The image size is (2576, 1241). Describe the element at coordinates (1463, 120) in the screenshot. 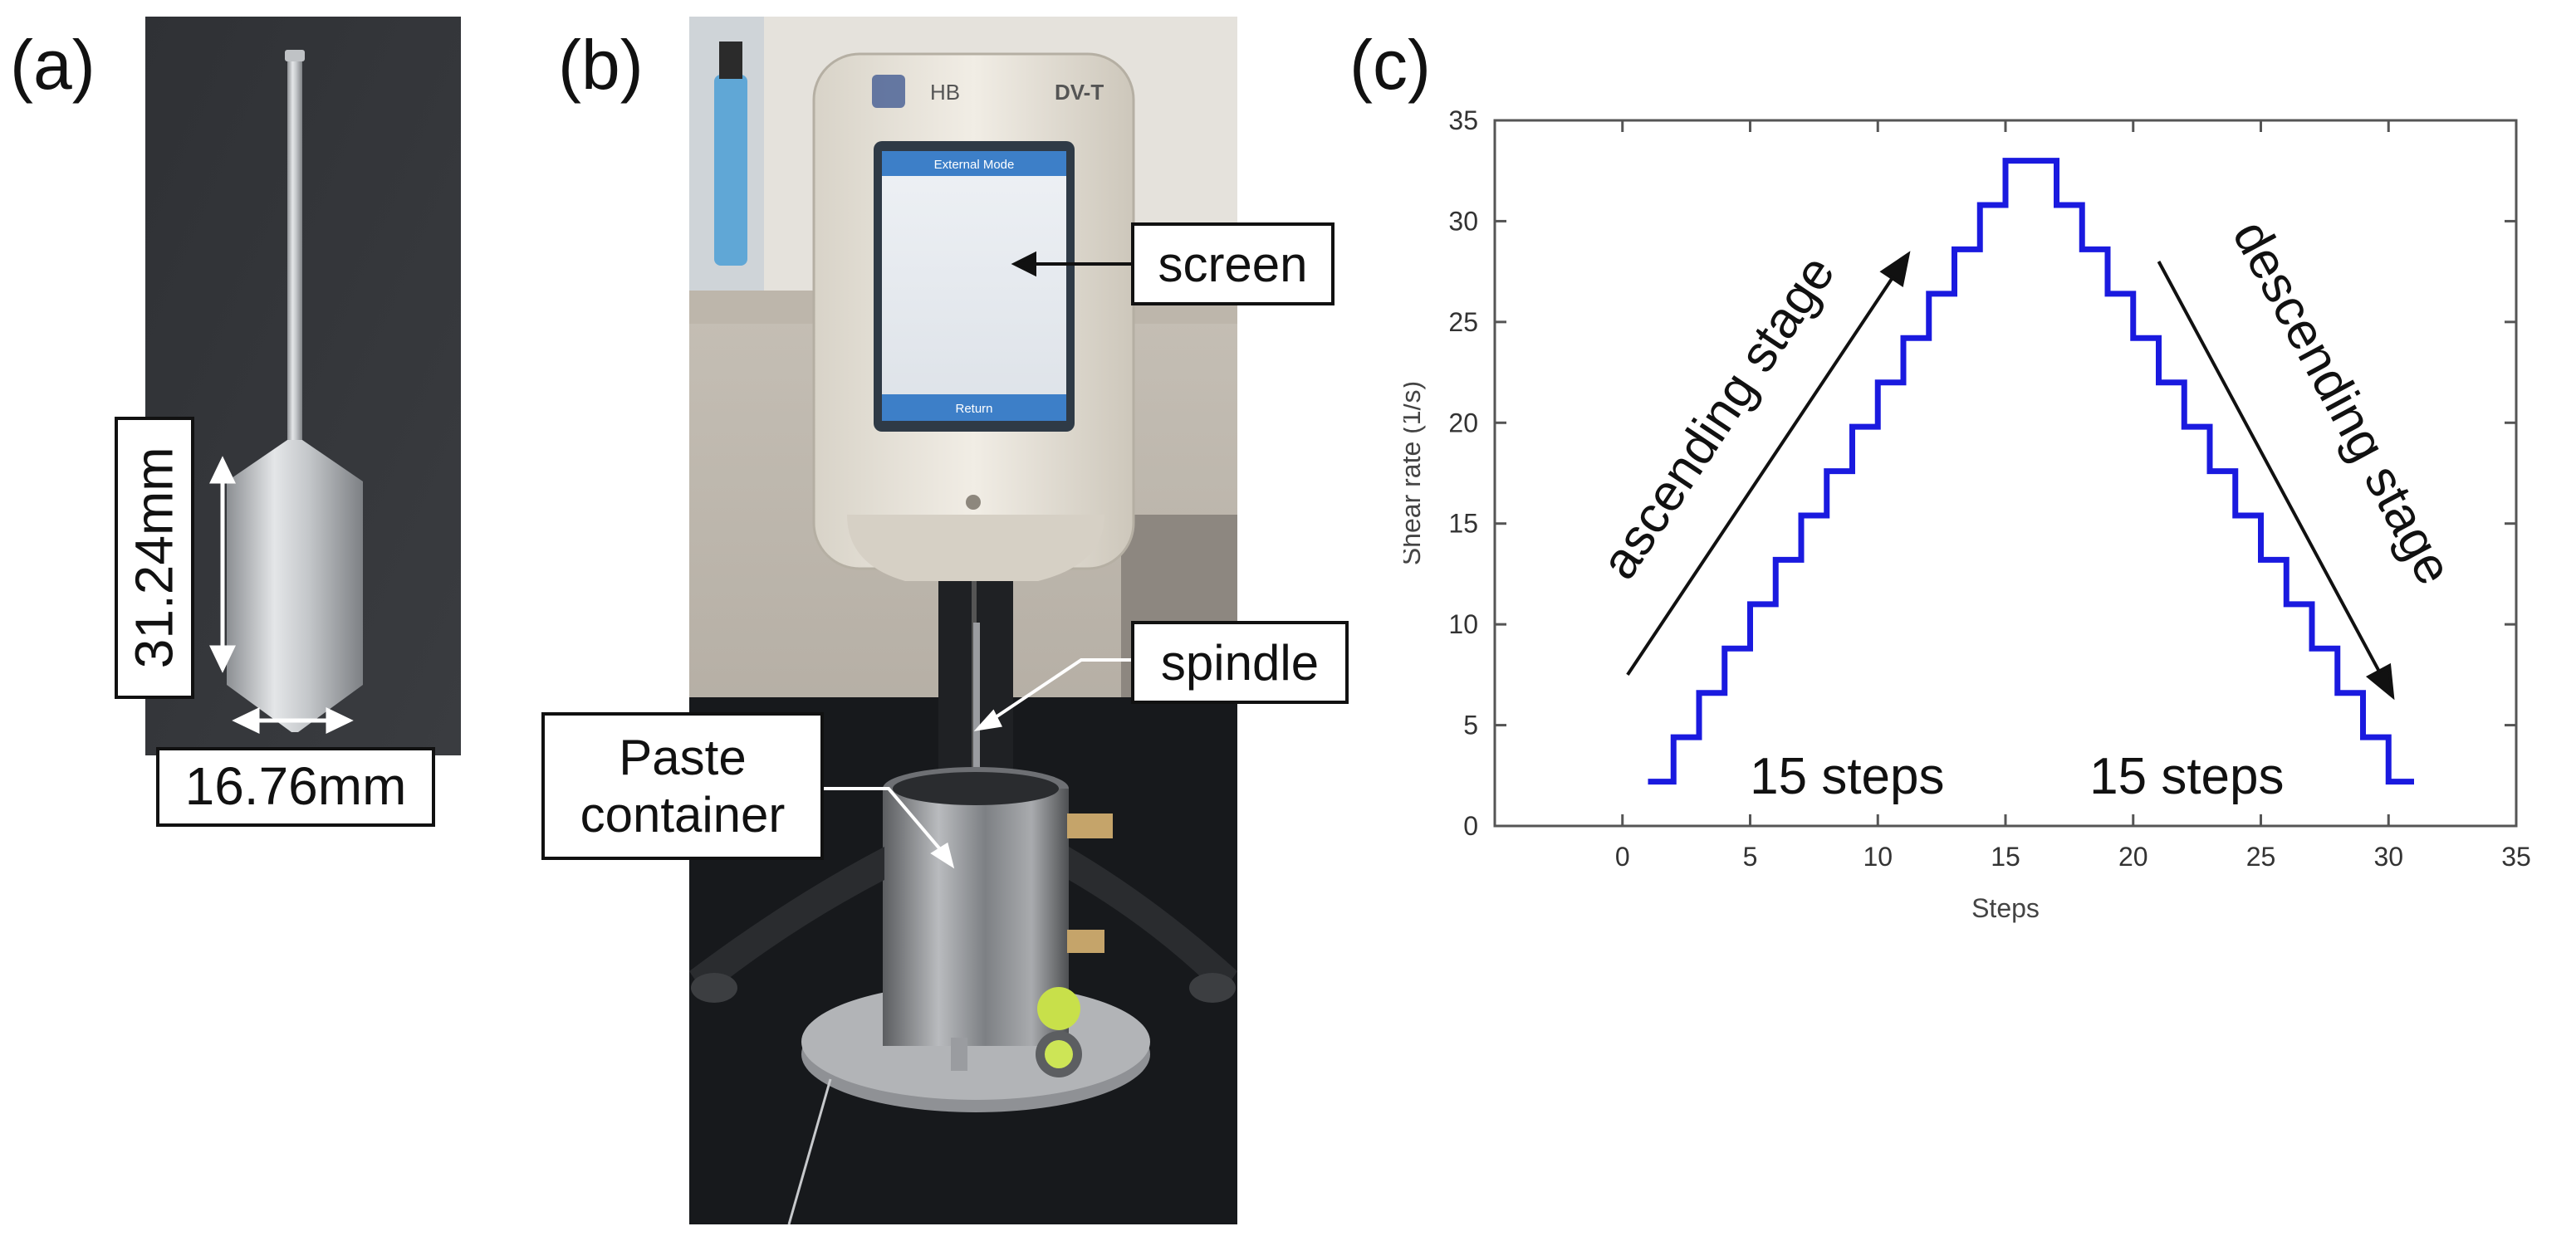

I see `y-tick-label: 35` at that location.